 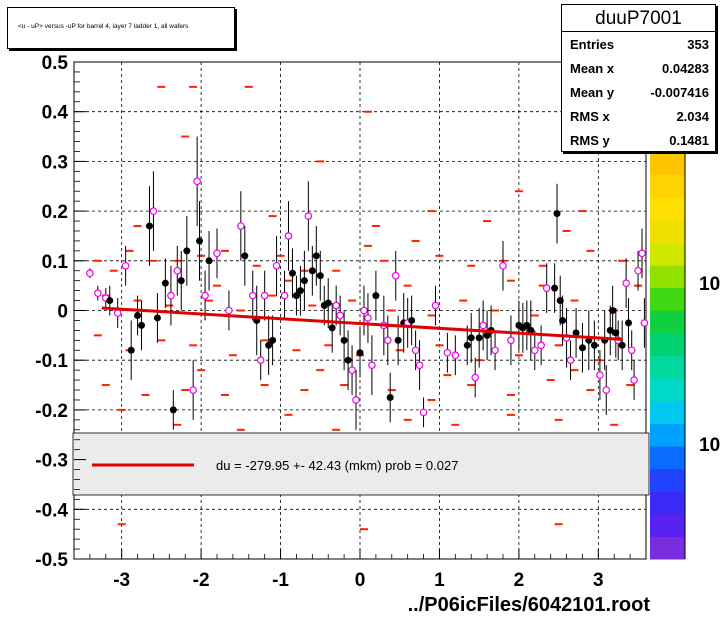 What do you see at coordinates (519, 580) in the screenshot?
I see `x-tick-label: 2` at bounding box center [519, 580].